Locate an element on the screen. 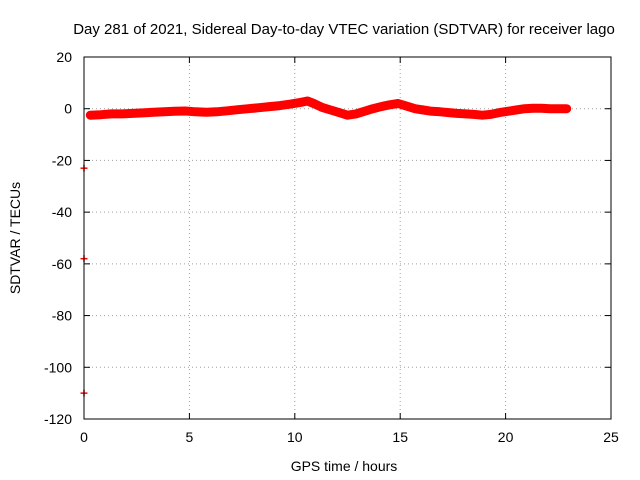  y-tick-label: -40 is located at coordinates (62, 212).